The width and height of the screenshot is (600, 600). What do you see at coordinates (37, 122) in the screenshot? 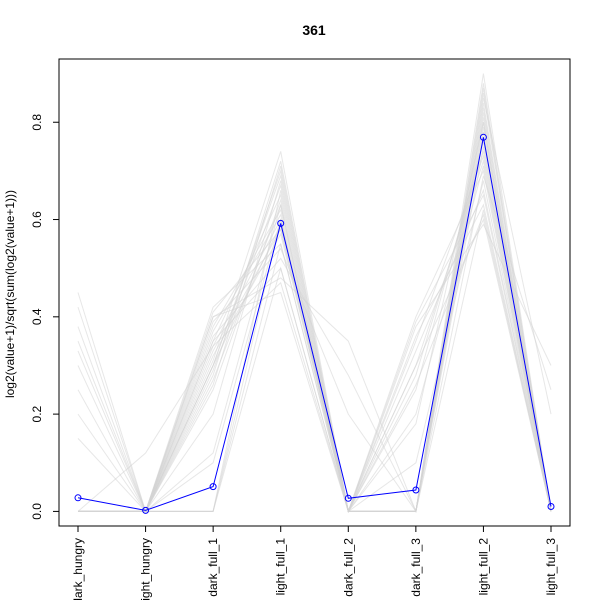
I see `y-tick-label: 0.8` at bounding box center [37, 122].